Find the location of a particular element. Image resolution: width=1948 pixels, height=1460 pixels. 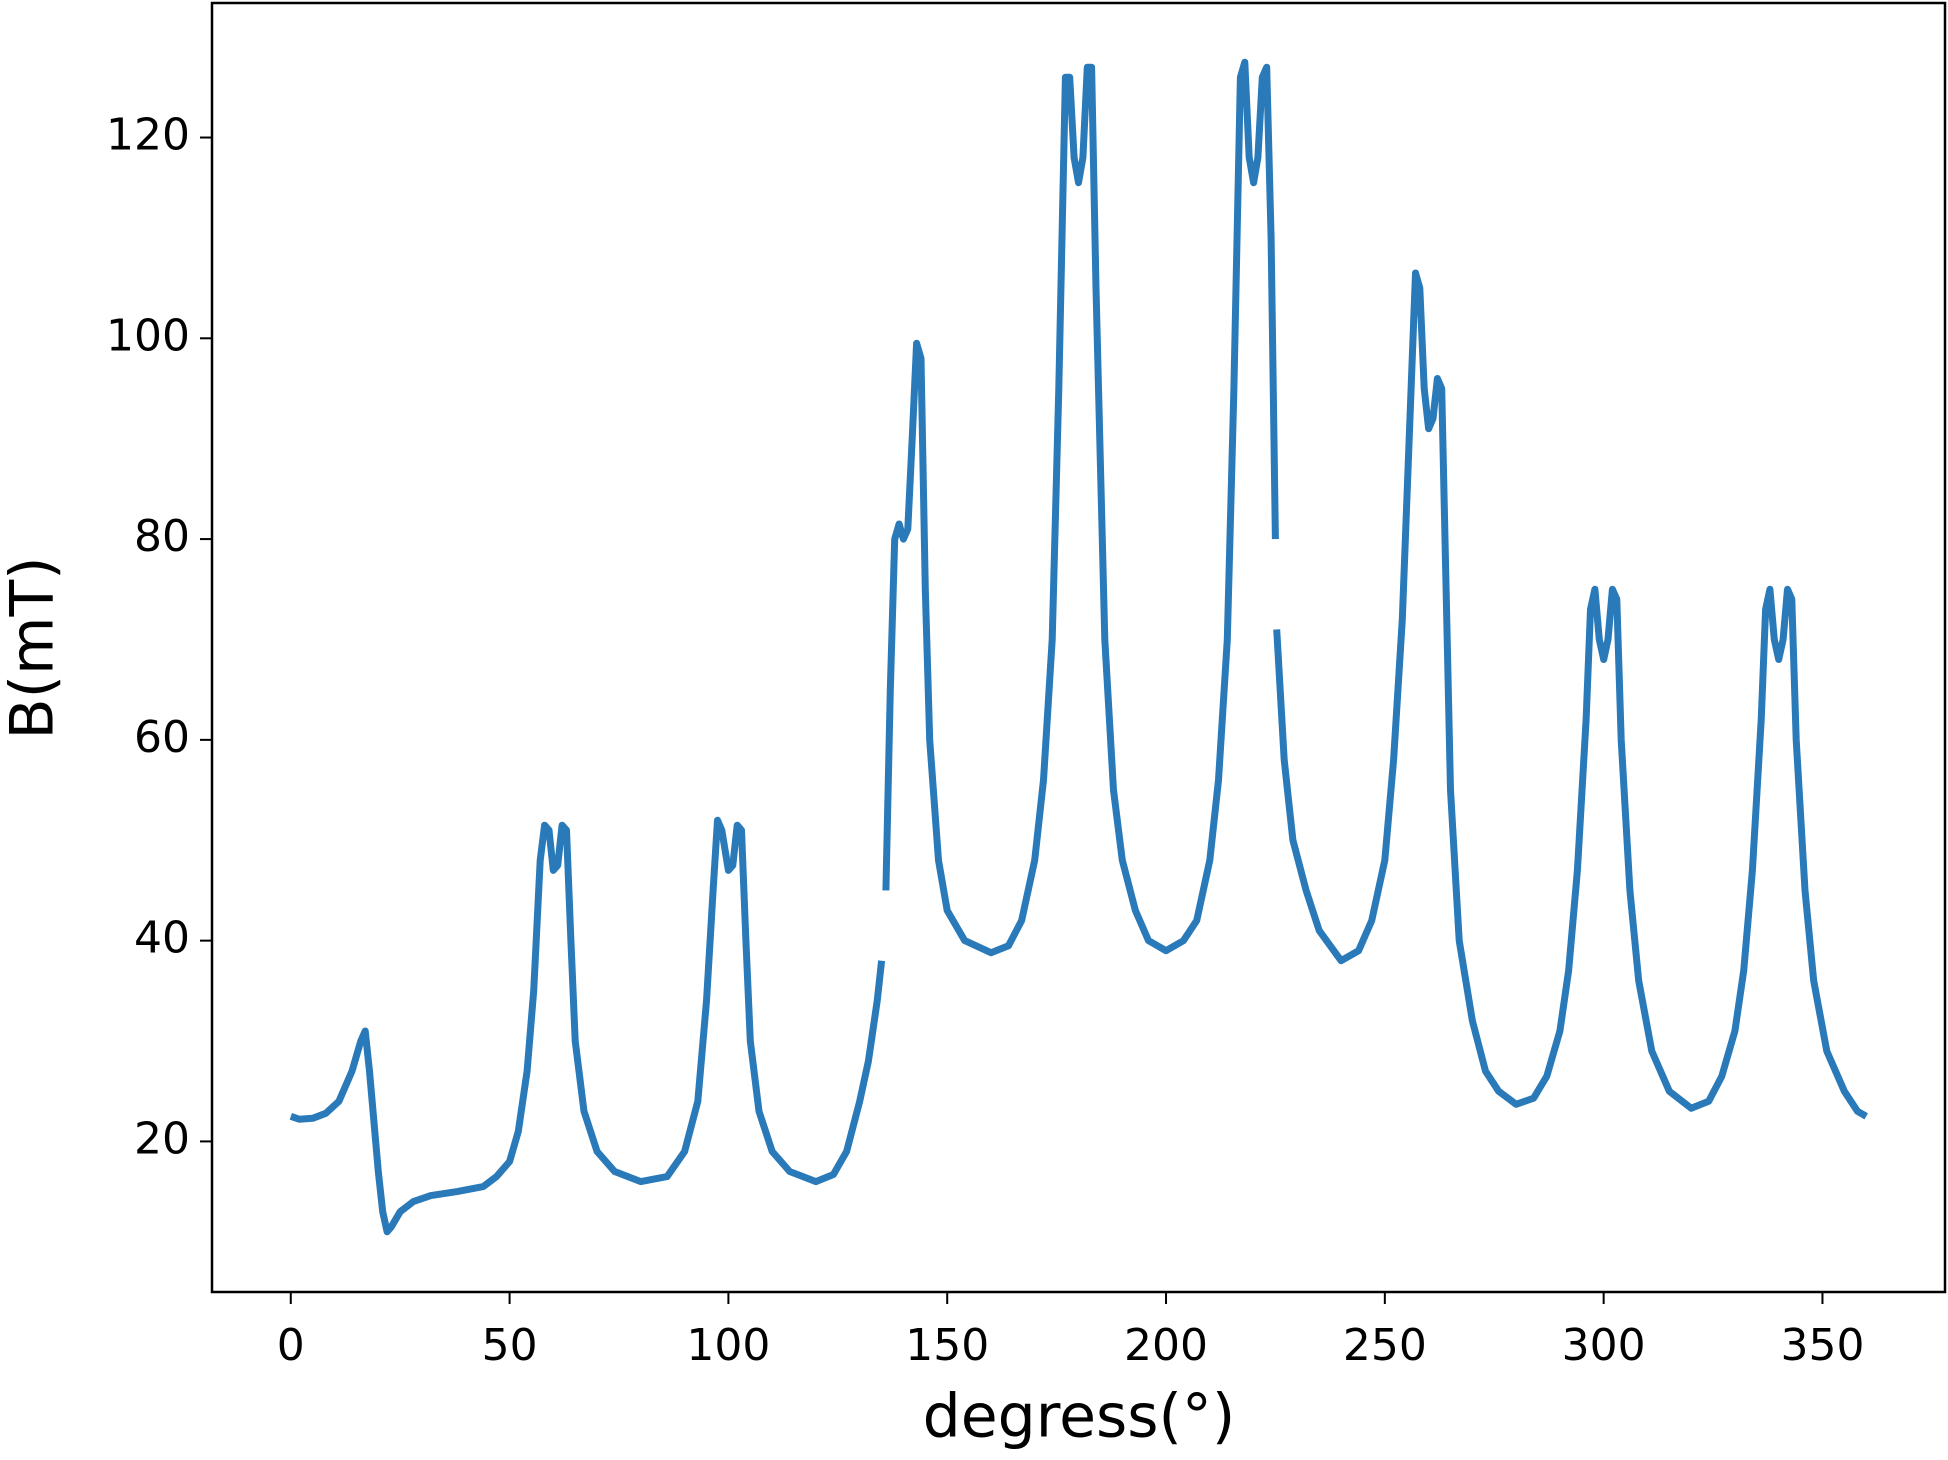

x-axis-label: degress(°) is located at coordinates (1079, 1417).